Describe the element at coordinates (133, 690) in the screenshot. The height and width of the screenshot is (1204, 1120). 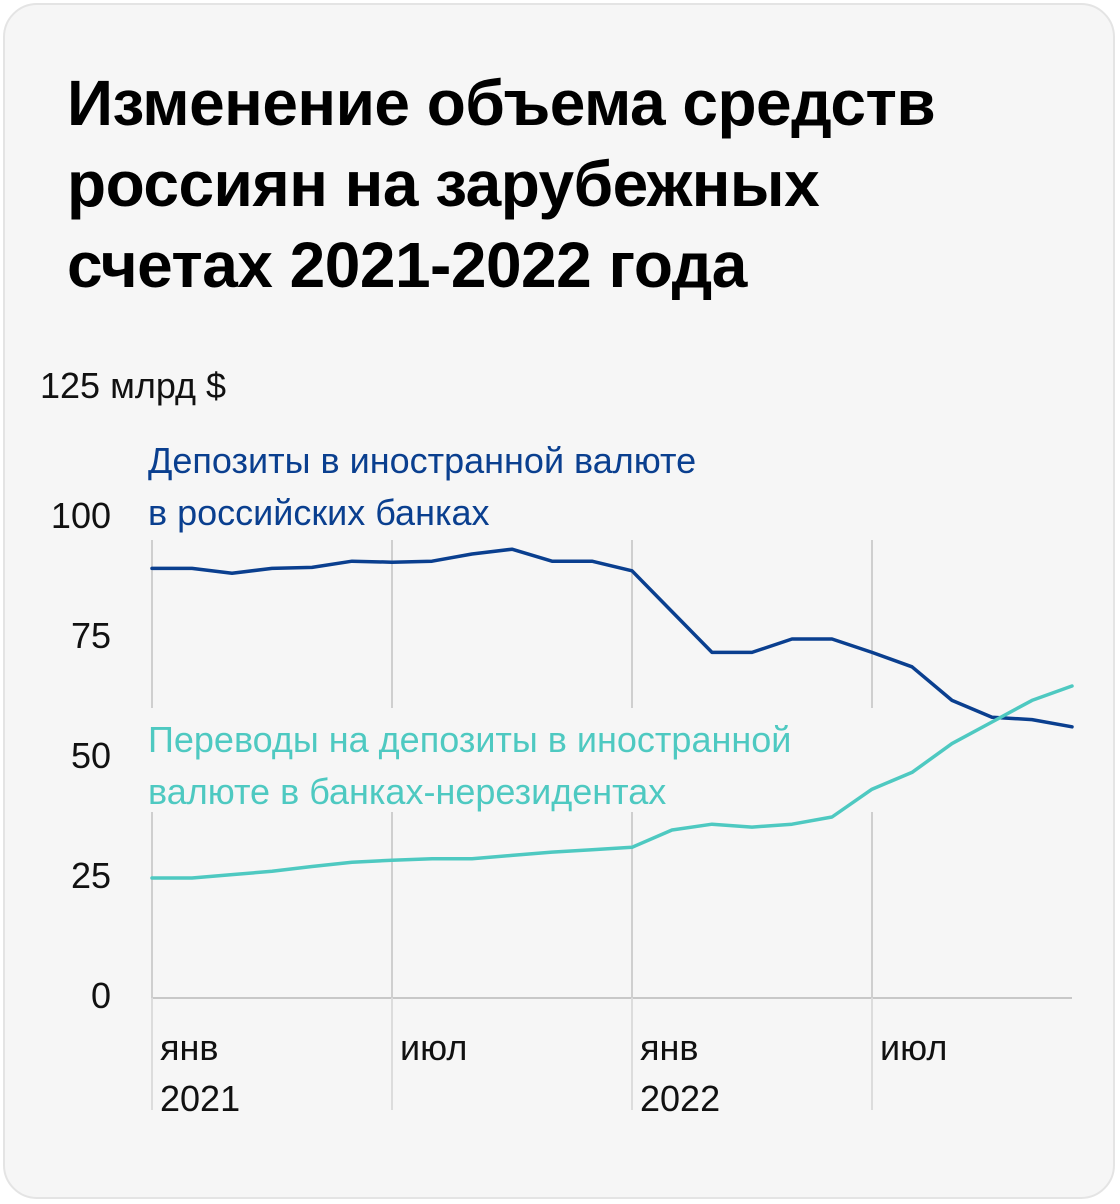
I see `y-axis-ticks: 125 млрд $ 100 75 50 25 0` at that location.